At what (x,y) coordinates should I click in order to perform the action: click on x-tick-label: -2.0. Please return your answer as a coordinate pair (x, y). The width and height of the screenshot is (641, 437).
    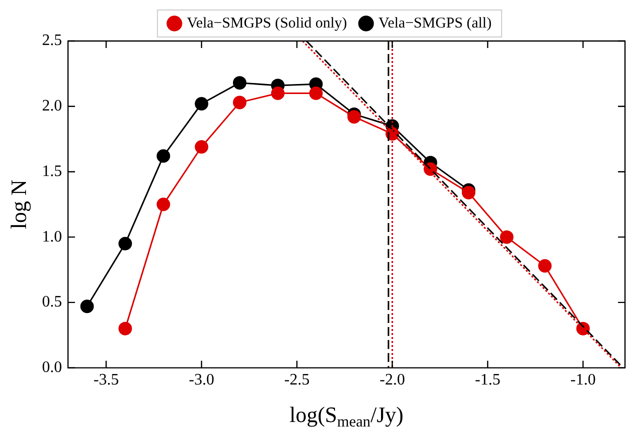
    Looking at the image, I should click on (392, 380).